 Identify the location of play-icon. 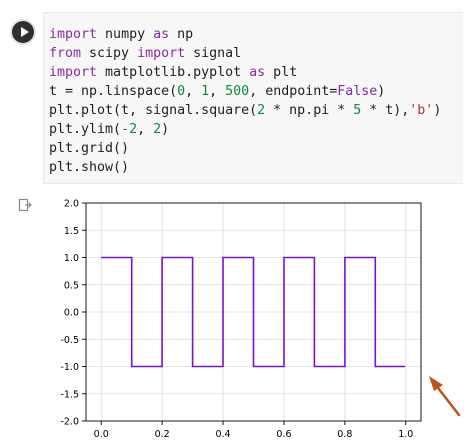
(24, 32).